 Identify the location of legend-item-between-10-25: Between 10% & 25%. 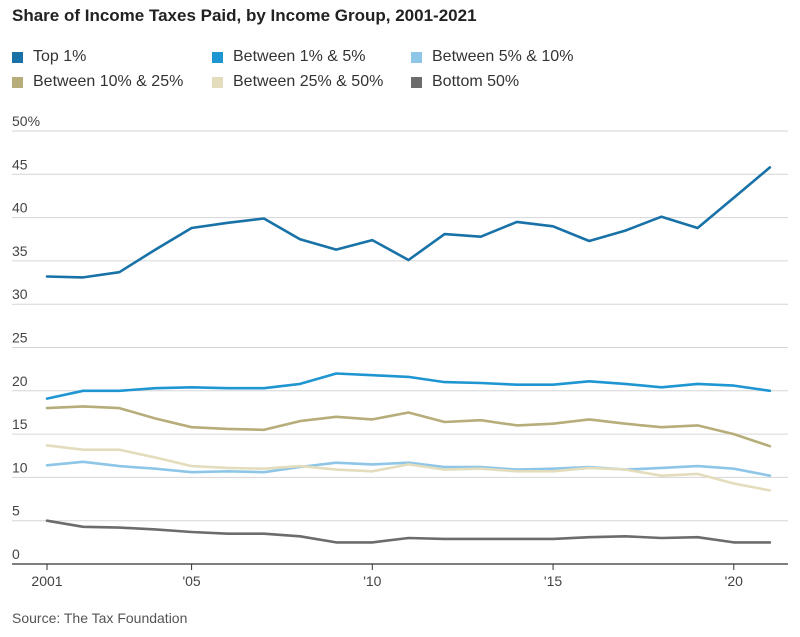
(97, 82).